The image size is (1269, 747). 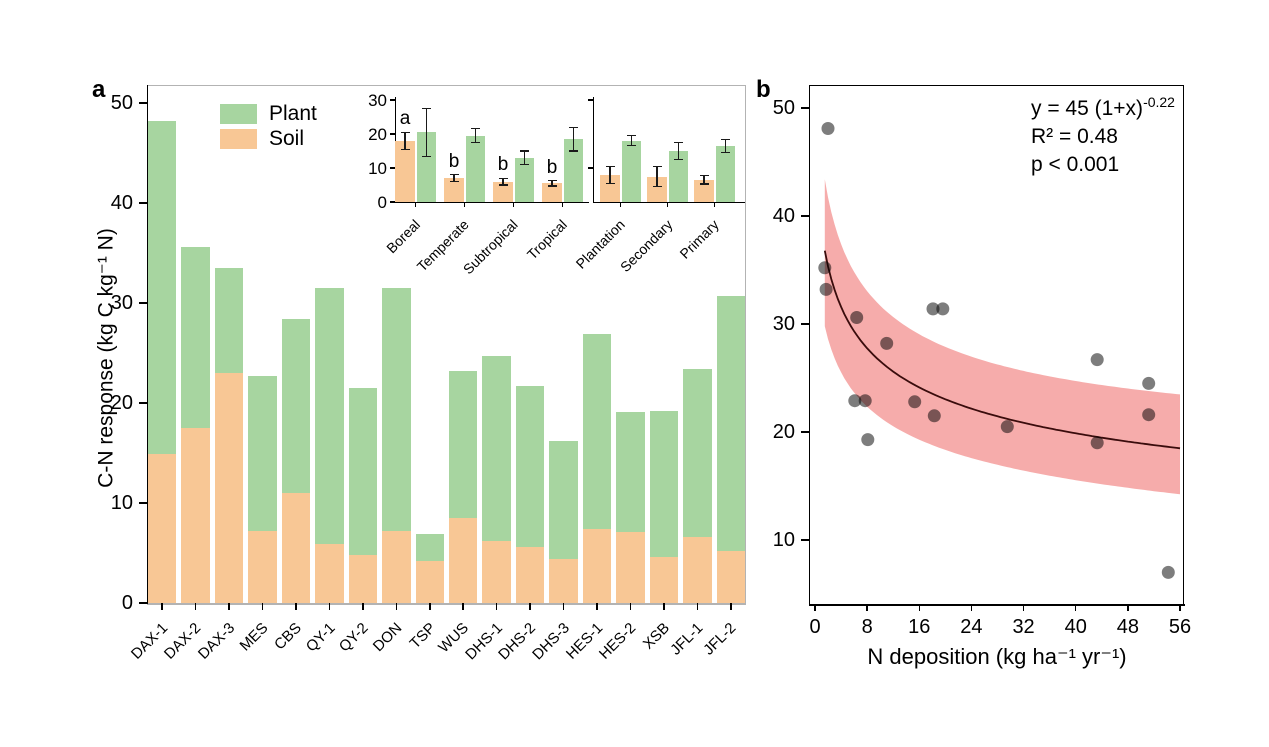 I want to click on legend-swatch-plant, so click(x=238, y=113).